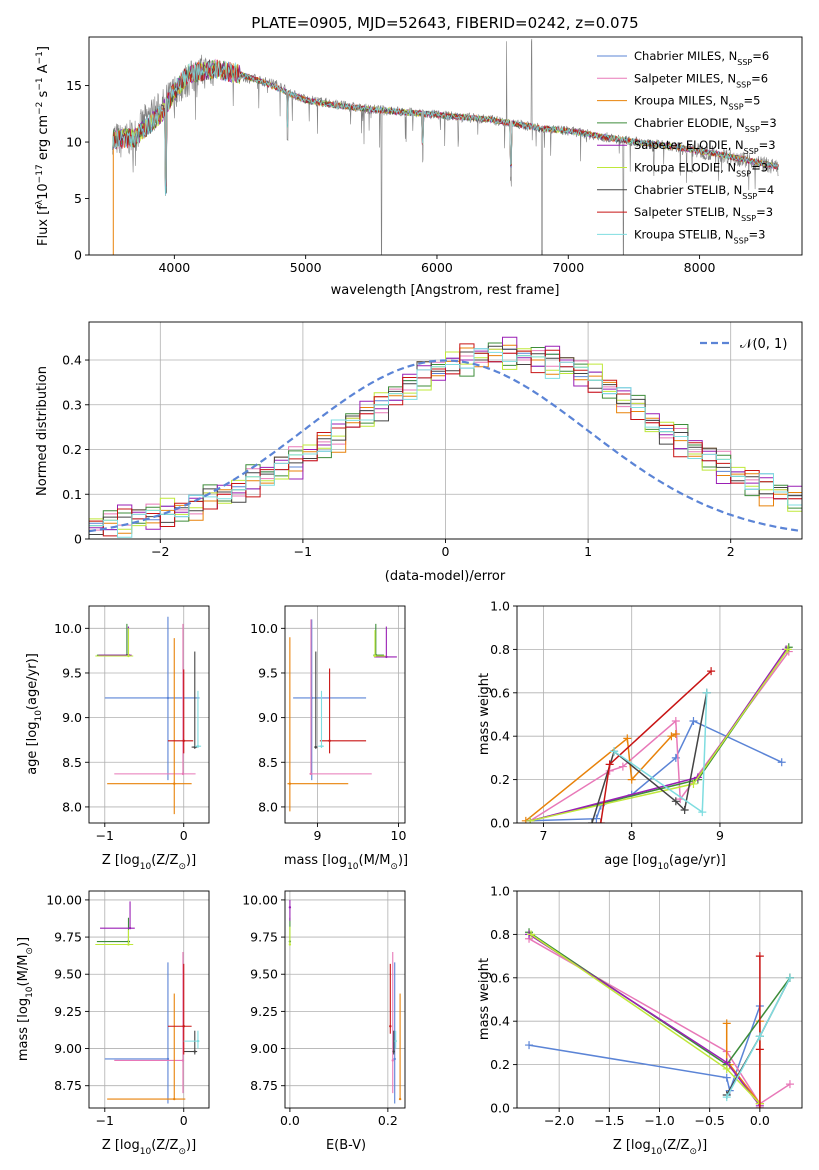 Image resolution: width=819 pixels, height=1170 pixels. What do you see at coordinates (43, 191) in the screenshot?
I see `spectrum-ylabel-part: 10` at bounding box center [43, 191].